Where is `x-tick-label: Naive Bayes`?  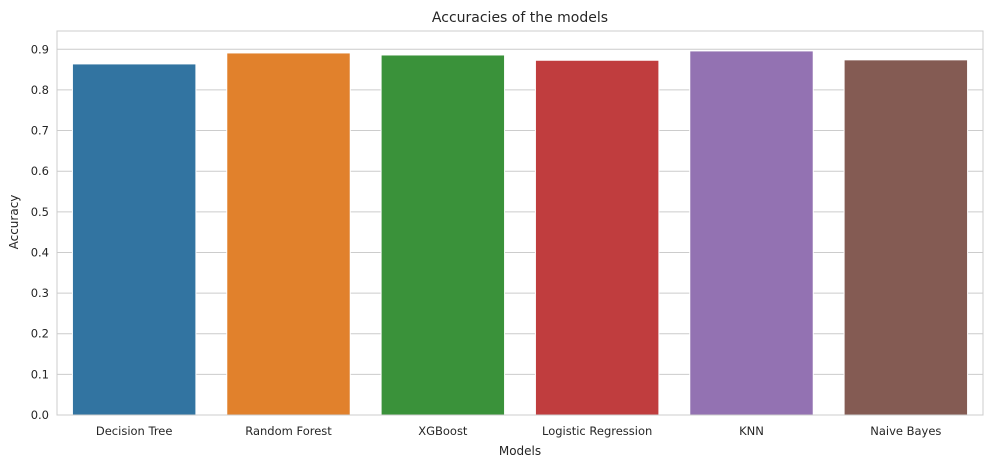 x-tick-label: Naive Bayes is located at coordinates (905, 431).